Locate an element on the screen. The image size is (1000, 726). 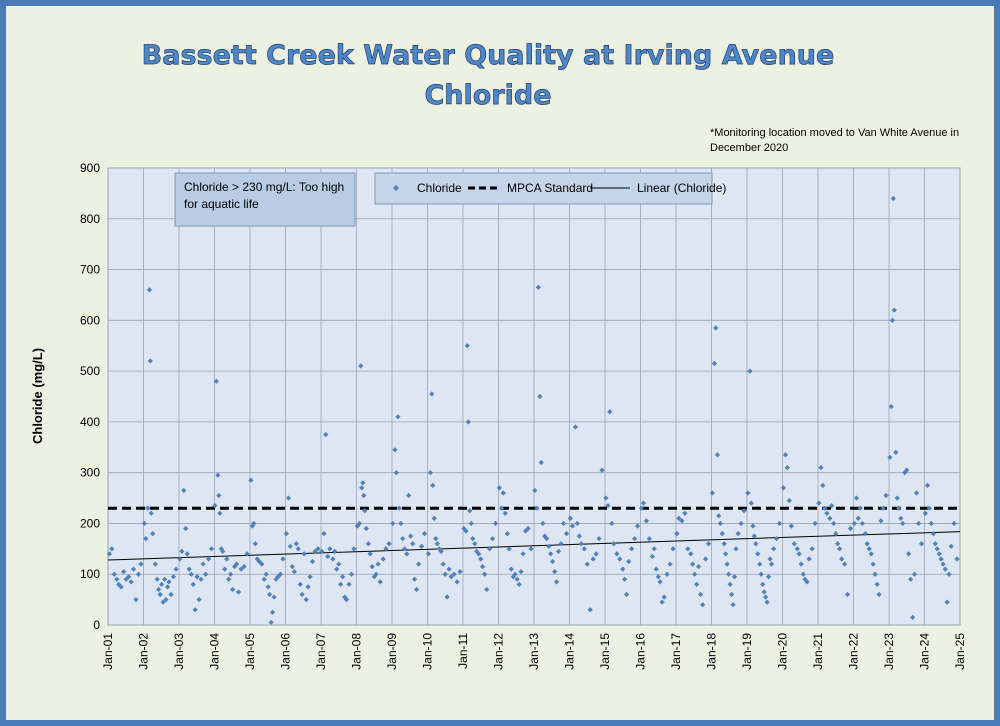
x-tick-label: Jan-03 is located at coordinates (179, 651).